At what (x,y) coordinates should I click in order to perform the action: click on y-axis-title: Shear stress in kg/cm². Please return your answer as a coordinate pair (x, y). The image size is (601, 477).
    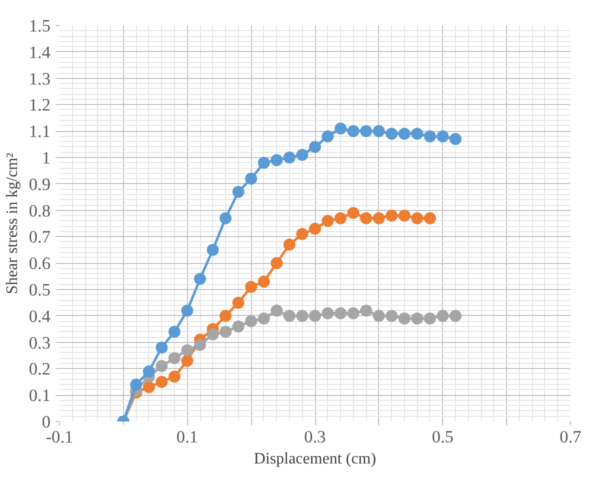
    Looking at the image, I should click on (12, 223).